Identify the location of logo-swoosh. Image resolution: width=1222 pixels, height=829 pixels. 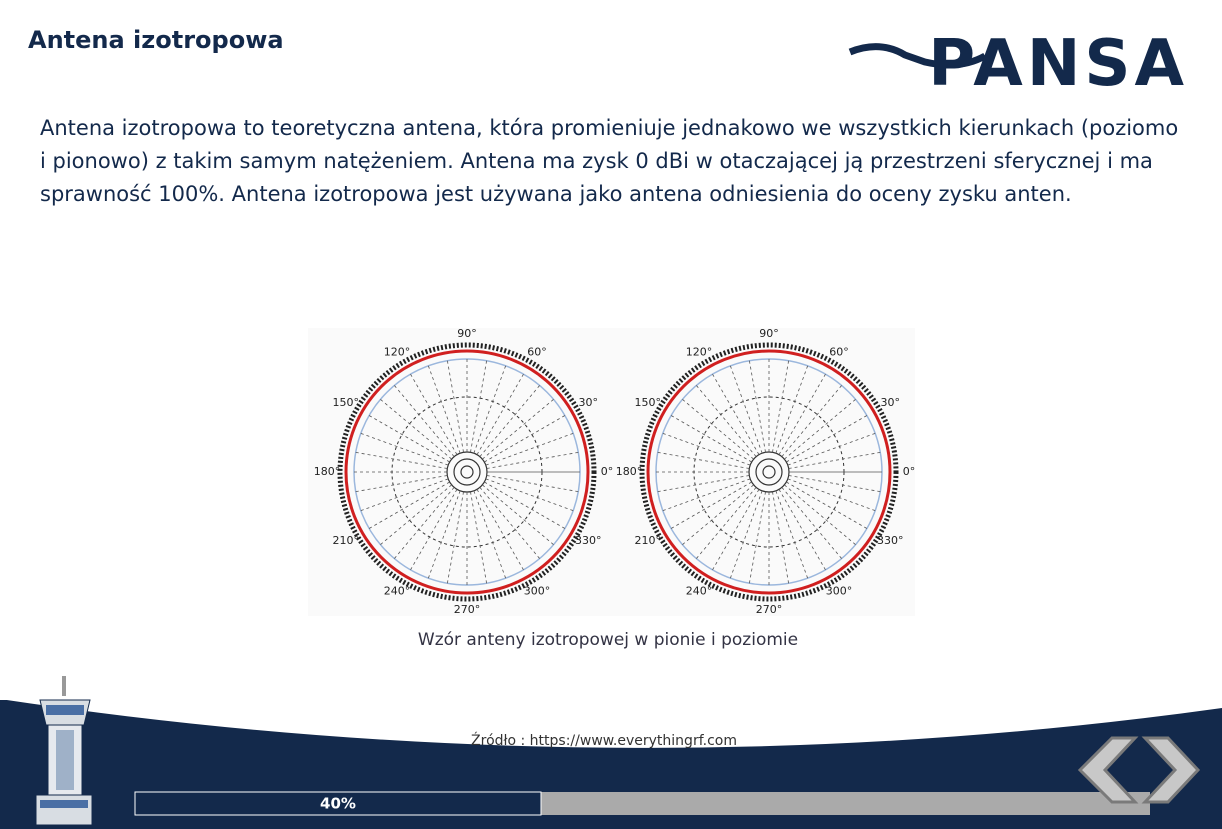
(917, 56).